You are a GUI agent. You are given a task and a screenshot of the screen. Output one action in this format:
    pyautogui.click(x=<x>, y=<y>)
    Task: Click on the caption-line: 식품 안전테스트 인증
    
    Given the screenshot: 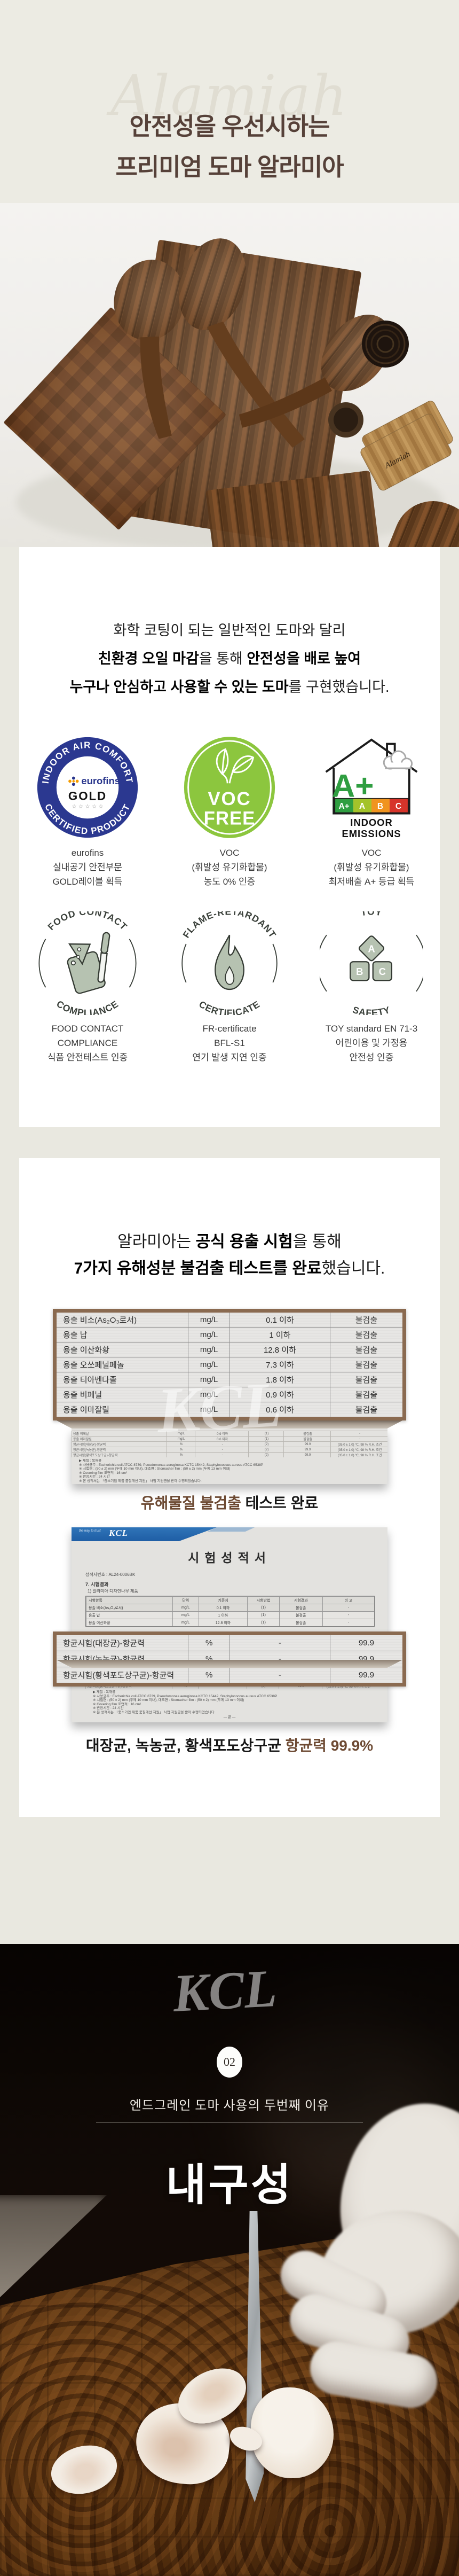 What is the action you would take?
    pyautogui.click(x=88, y=1057)
    